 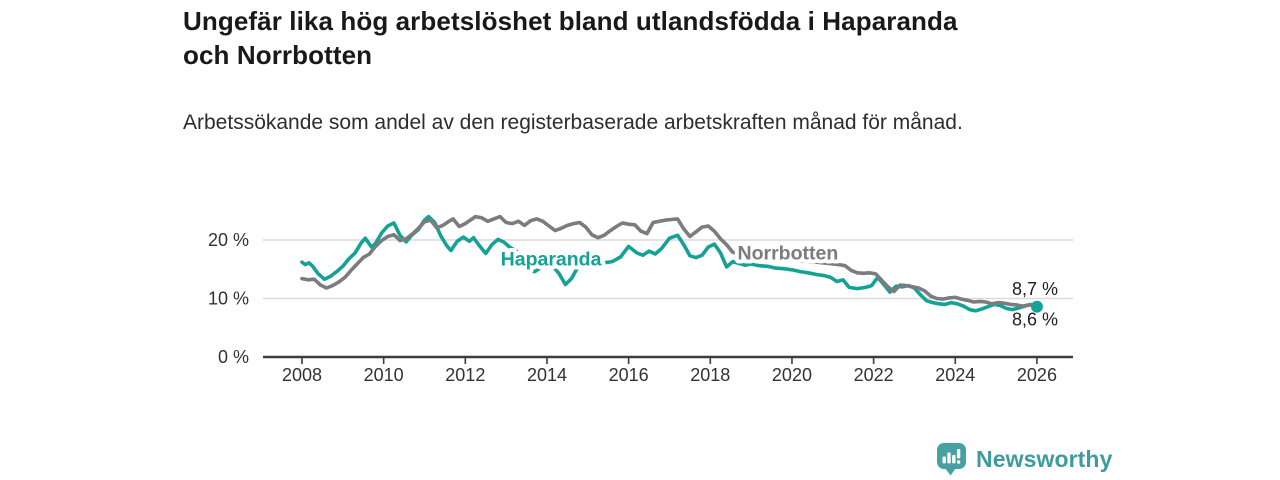 I want to click on x-axis-tick-label: 2010, so click(x=384, y=375).